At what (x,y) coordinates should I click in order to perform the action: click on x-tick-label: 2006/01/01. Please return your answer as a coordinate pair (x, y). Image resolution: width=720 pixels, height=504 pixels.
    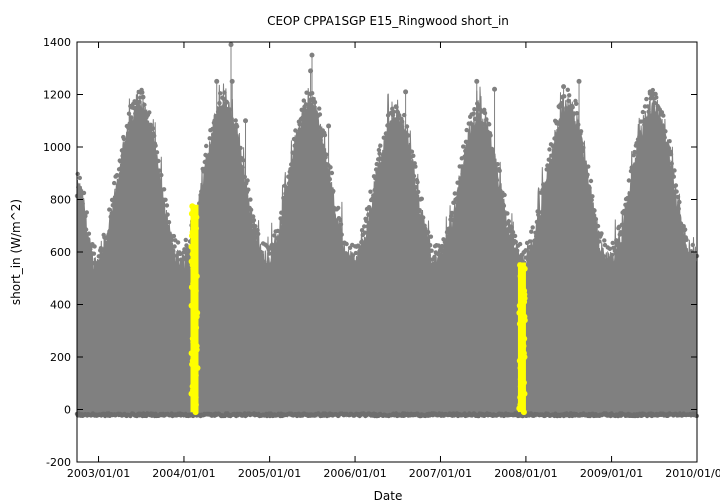
    Looking at the image, I should click on (354, 473).